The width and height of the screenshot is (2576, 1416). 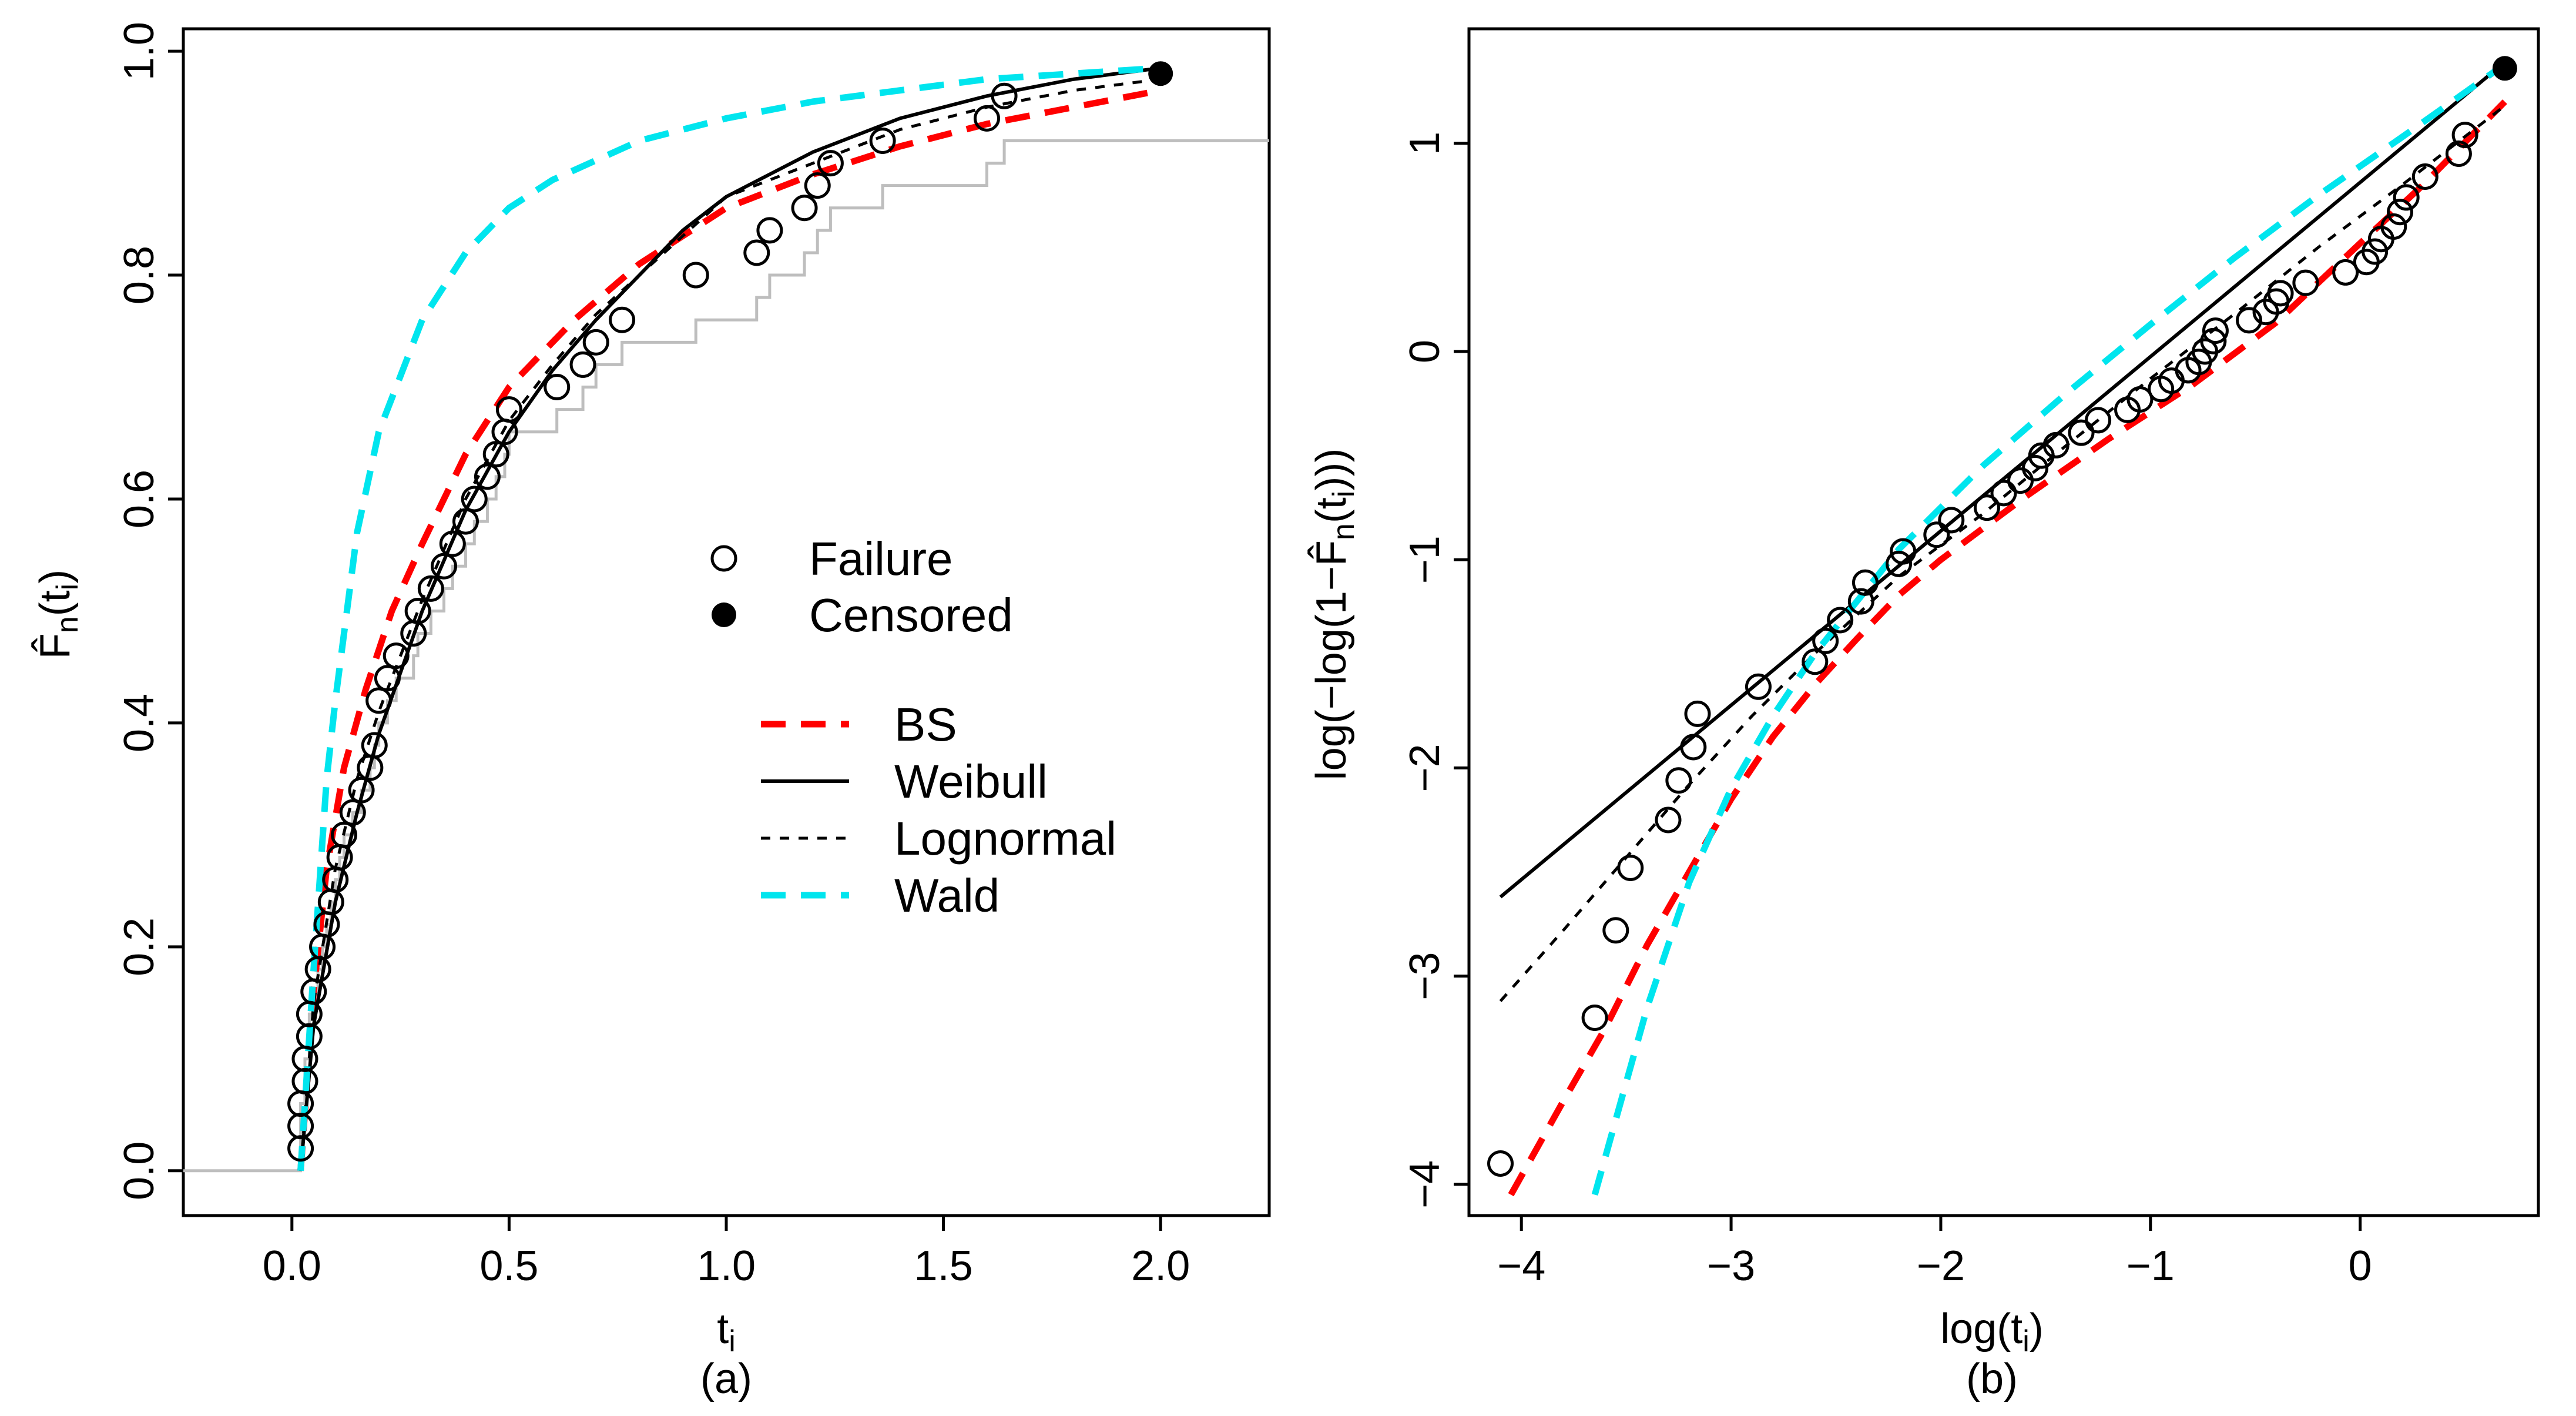 I want to click on x-tick-label: −2, so click(x=1941, y=1266).